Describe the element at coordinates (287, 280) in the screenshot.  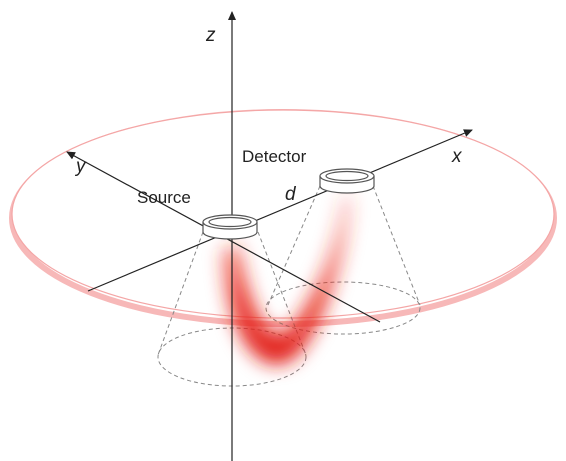
I see `sensitivity-region` at that location.